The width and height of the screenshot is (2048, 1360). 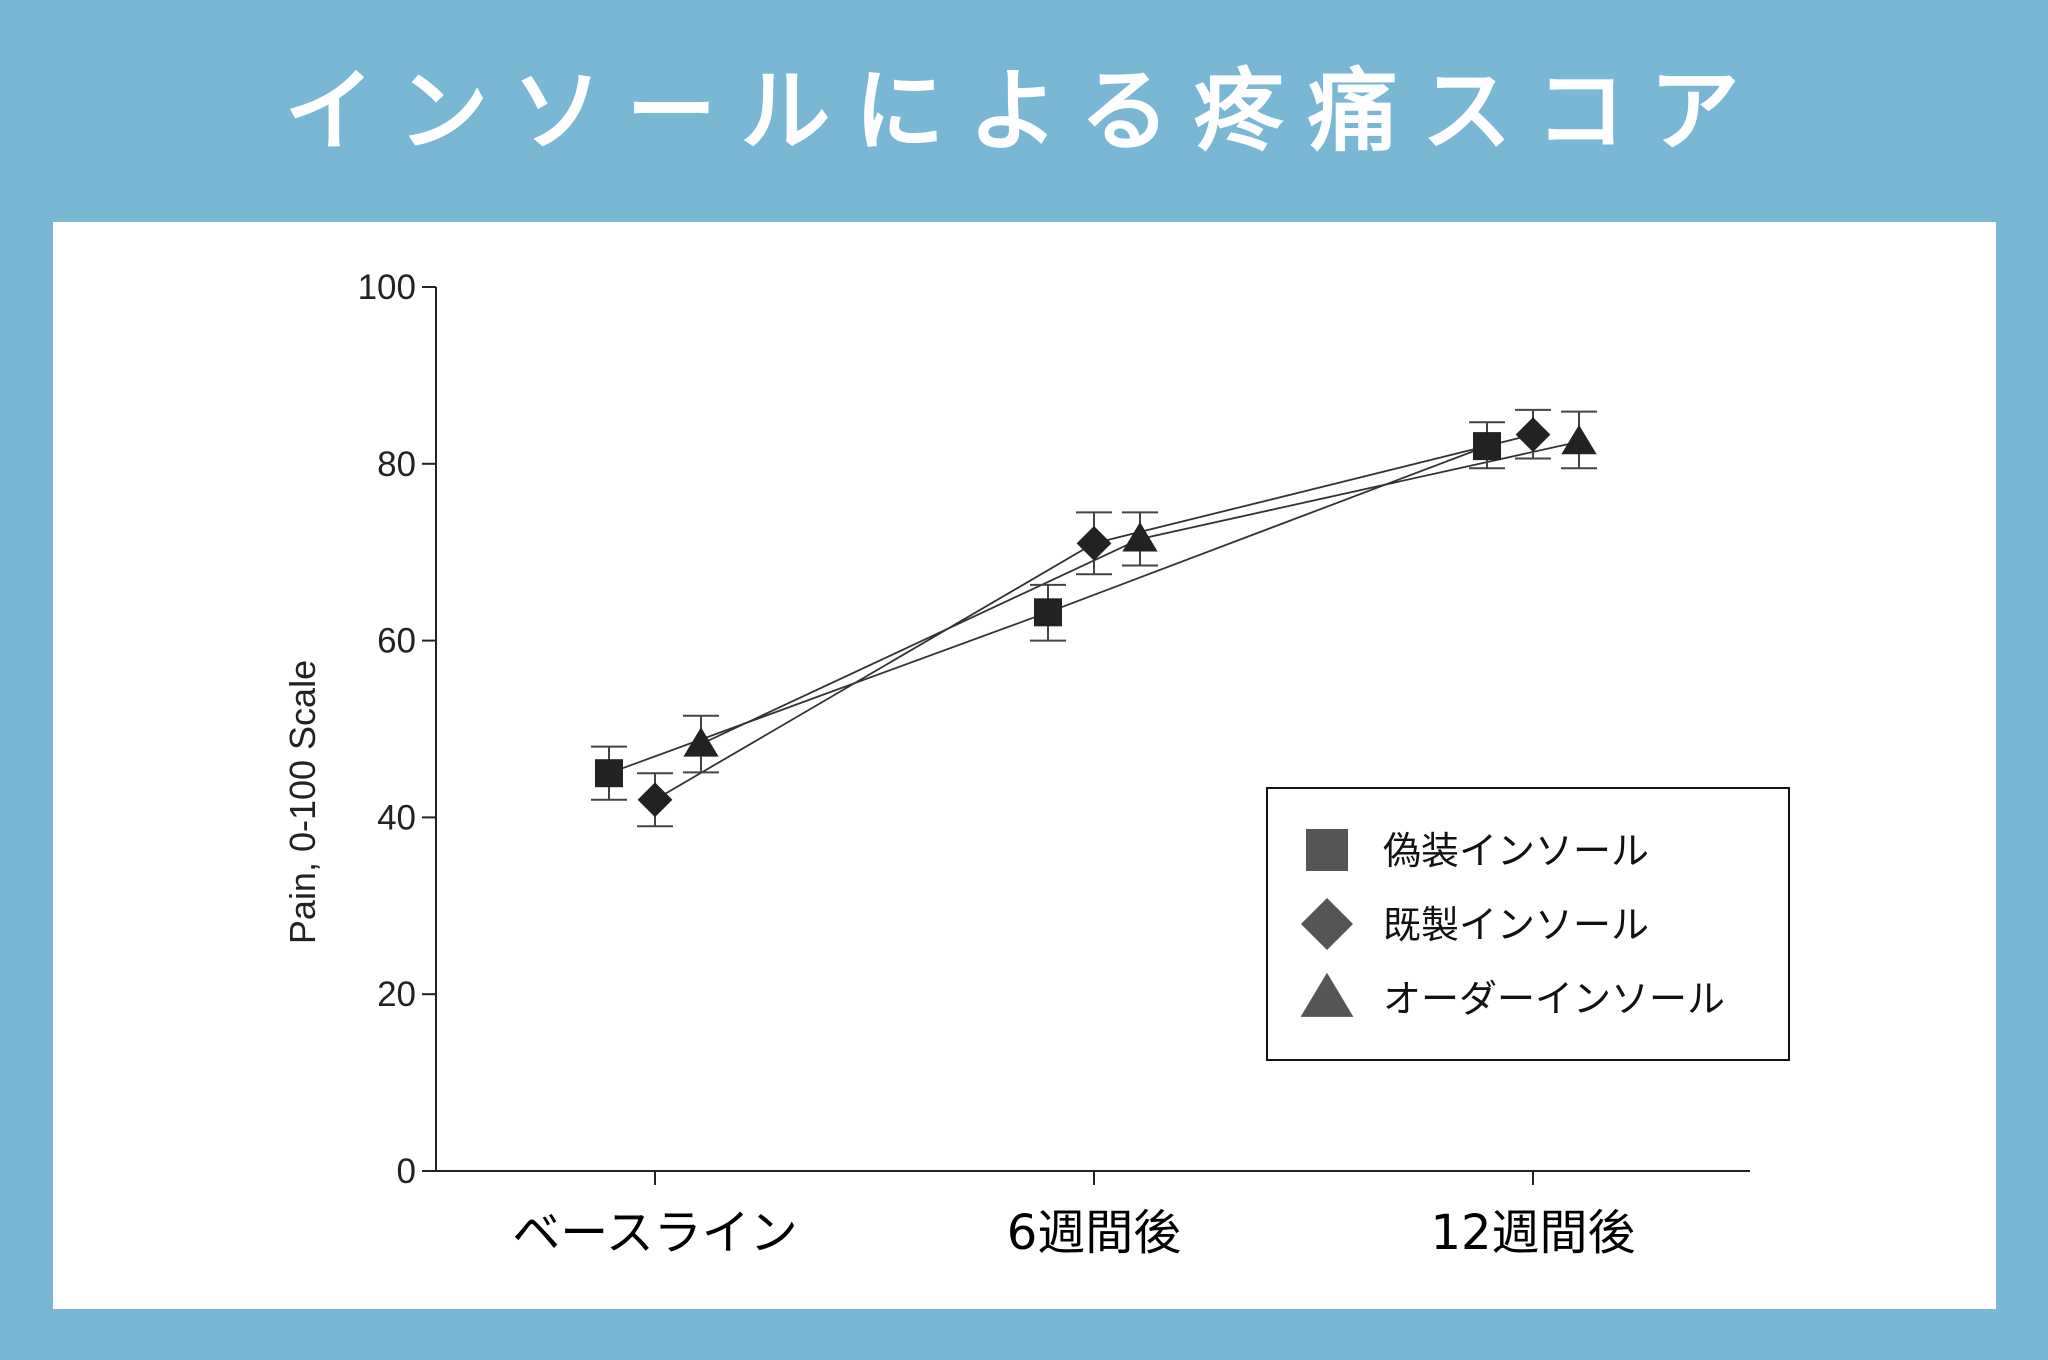 What do you see at coordinates (396, 641) in the screenshot?
I see `y-tick-label: 60` at bounding box center [396, 641].